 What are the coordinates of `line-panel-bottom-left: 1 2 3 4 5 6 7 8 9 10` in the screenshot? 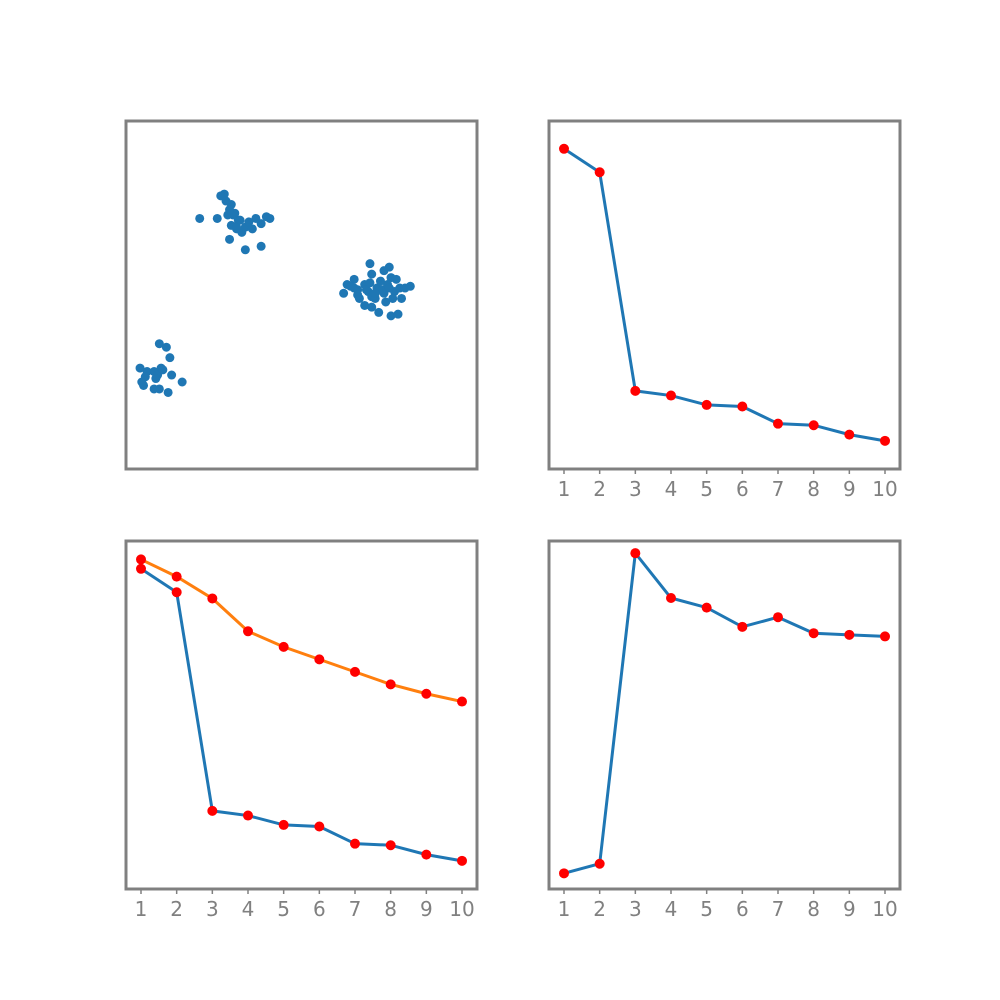 It's located at (301, 730).